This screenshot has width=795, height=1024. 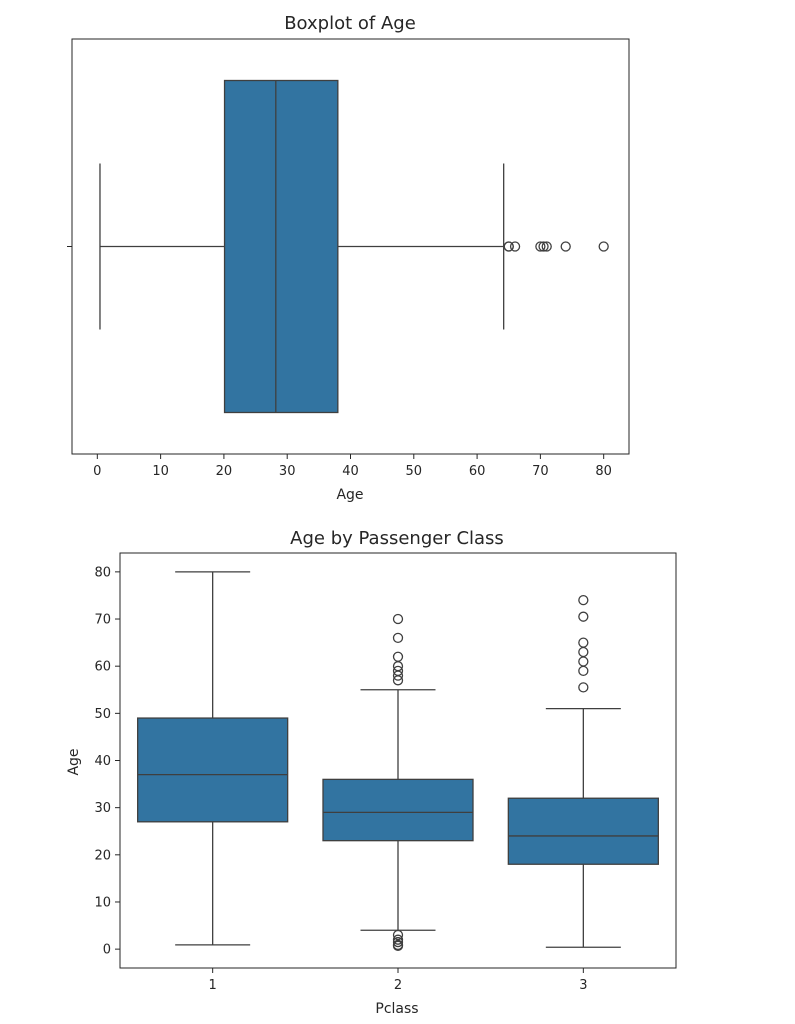 What do you see at coordinates (350, 471) in the screenshot?
I see `x-tick-label: 40` at bounding box center [350, 471].